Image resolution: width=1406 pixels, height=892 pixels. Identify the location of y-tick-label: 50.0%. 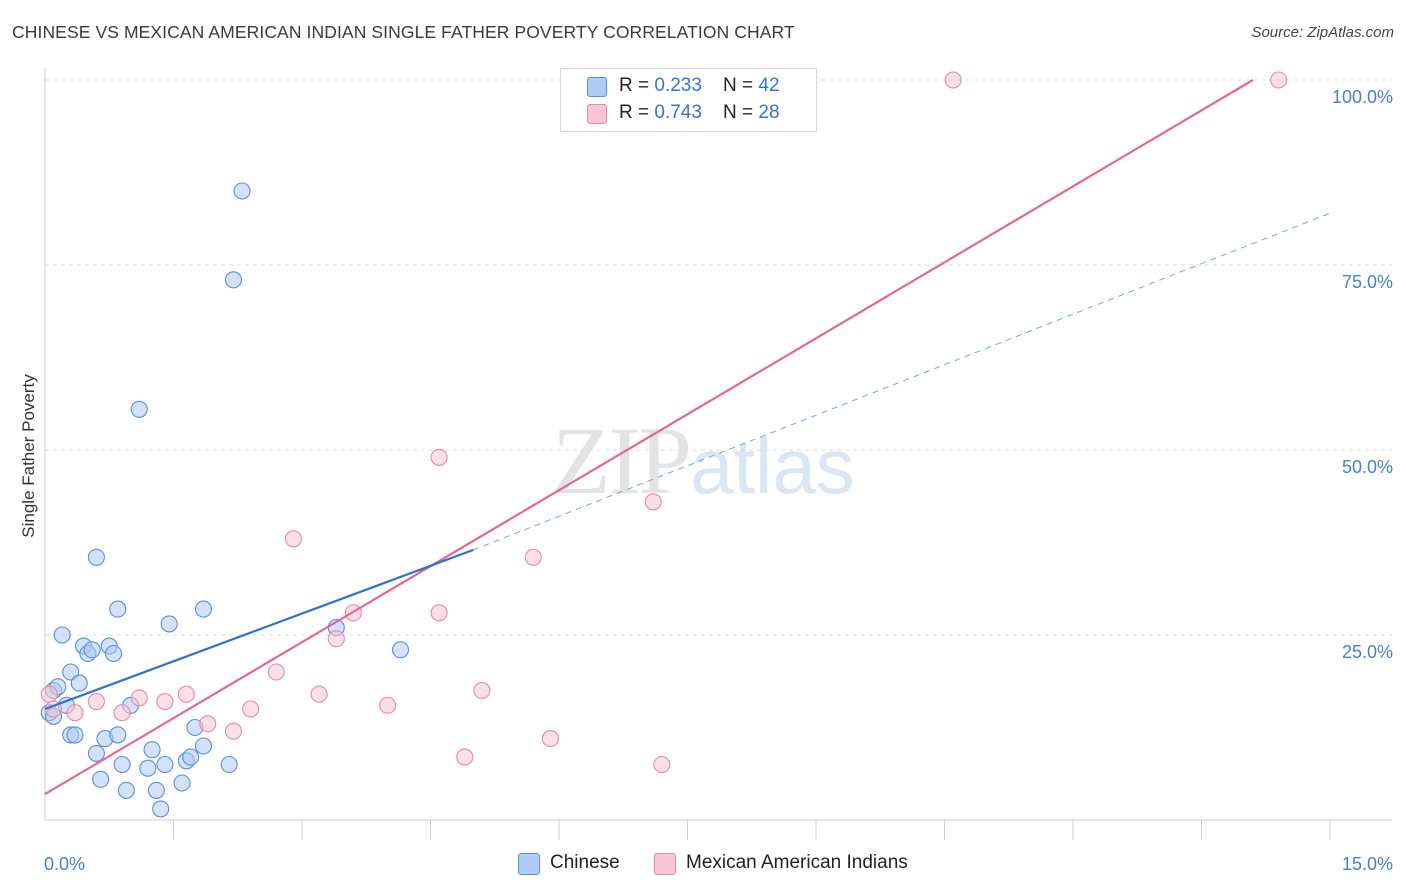
(1367, 467).